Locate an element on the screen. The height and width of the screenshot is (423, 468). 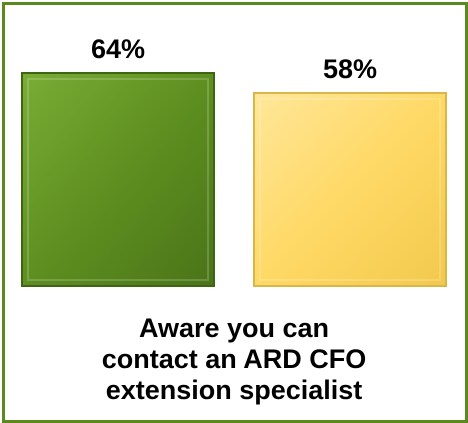
x-axis-label-line-3: extension specialist is located at coordinates (234, 390).